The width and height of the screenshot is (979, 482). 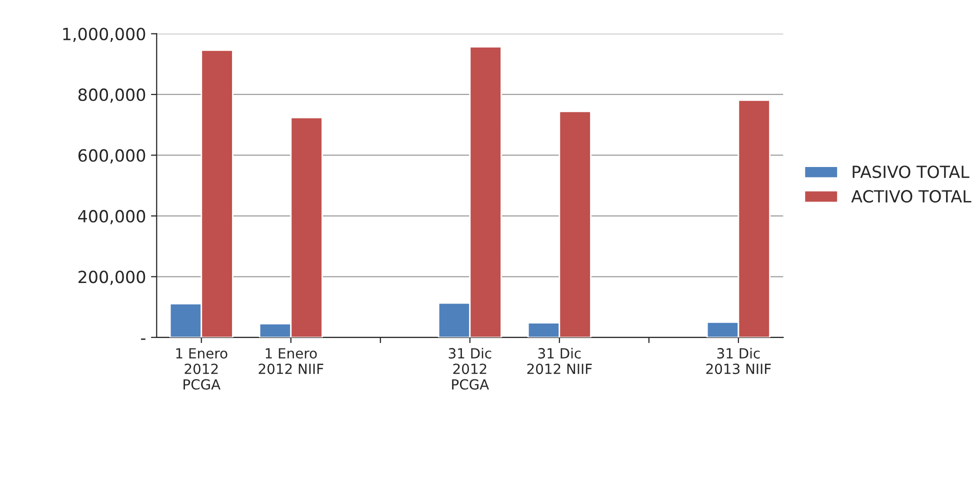 I want to click on y-tick-label: 800,000, so click(x=112, y=95).